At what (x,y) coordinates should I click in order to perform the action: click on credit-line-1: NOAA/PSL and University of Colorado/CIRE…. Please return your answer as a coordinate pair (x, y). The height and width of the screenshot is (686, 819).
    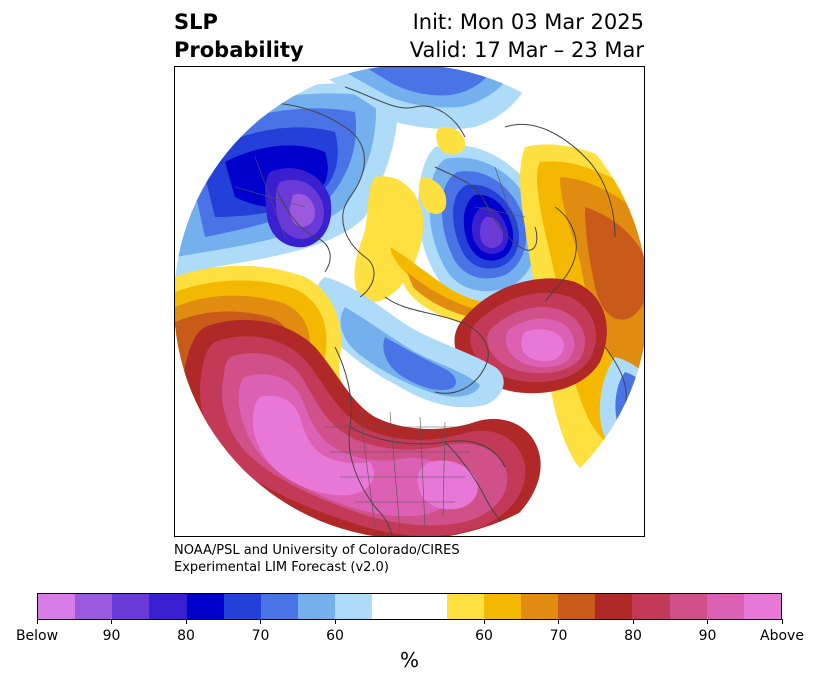
    Looking at the image, I should click on (317, 550).